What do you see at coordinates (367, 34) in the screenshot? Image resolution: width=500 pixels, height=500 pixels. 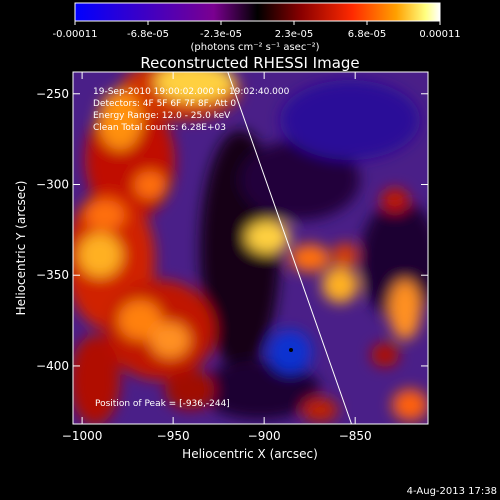 I see `colorbar-tick-label: 6.8e-05` at bounding box center [367, 34].